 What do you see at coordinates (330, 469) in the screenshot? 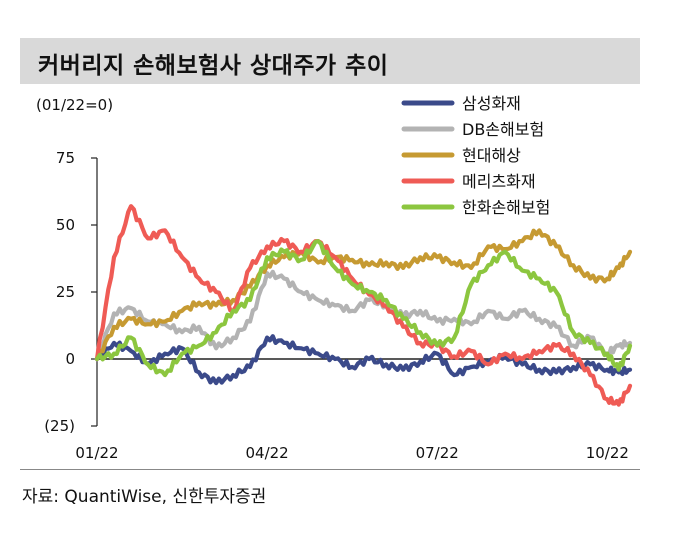
I see `bottom-divider` at bounding box center [330, 469].